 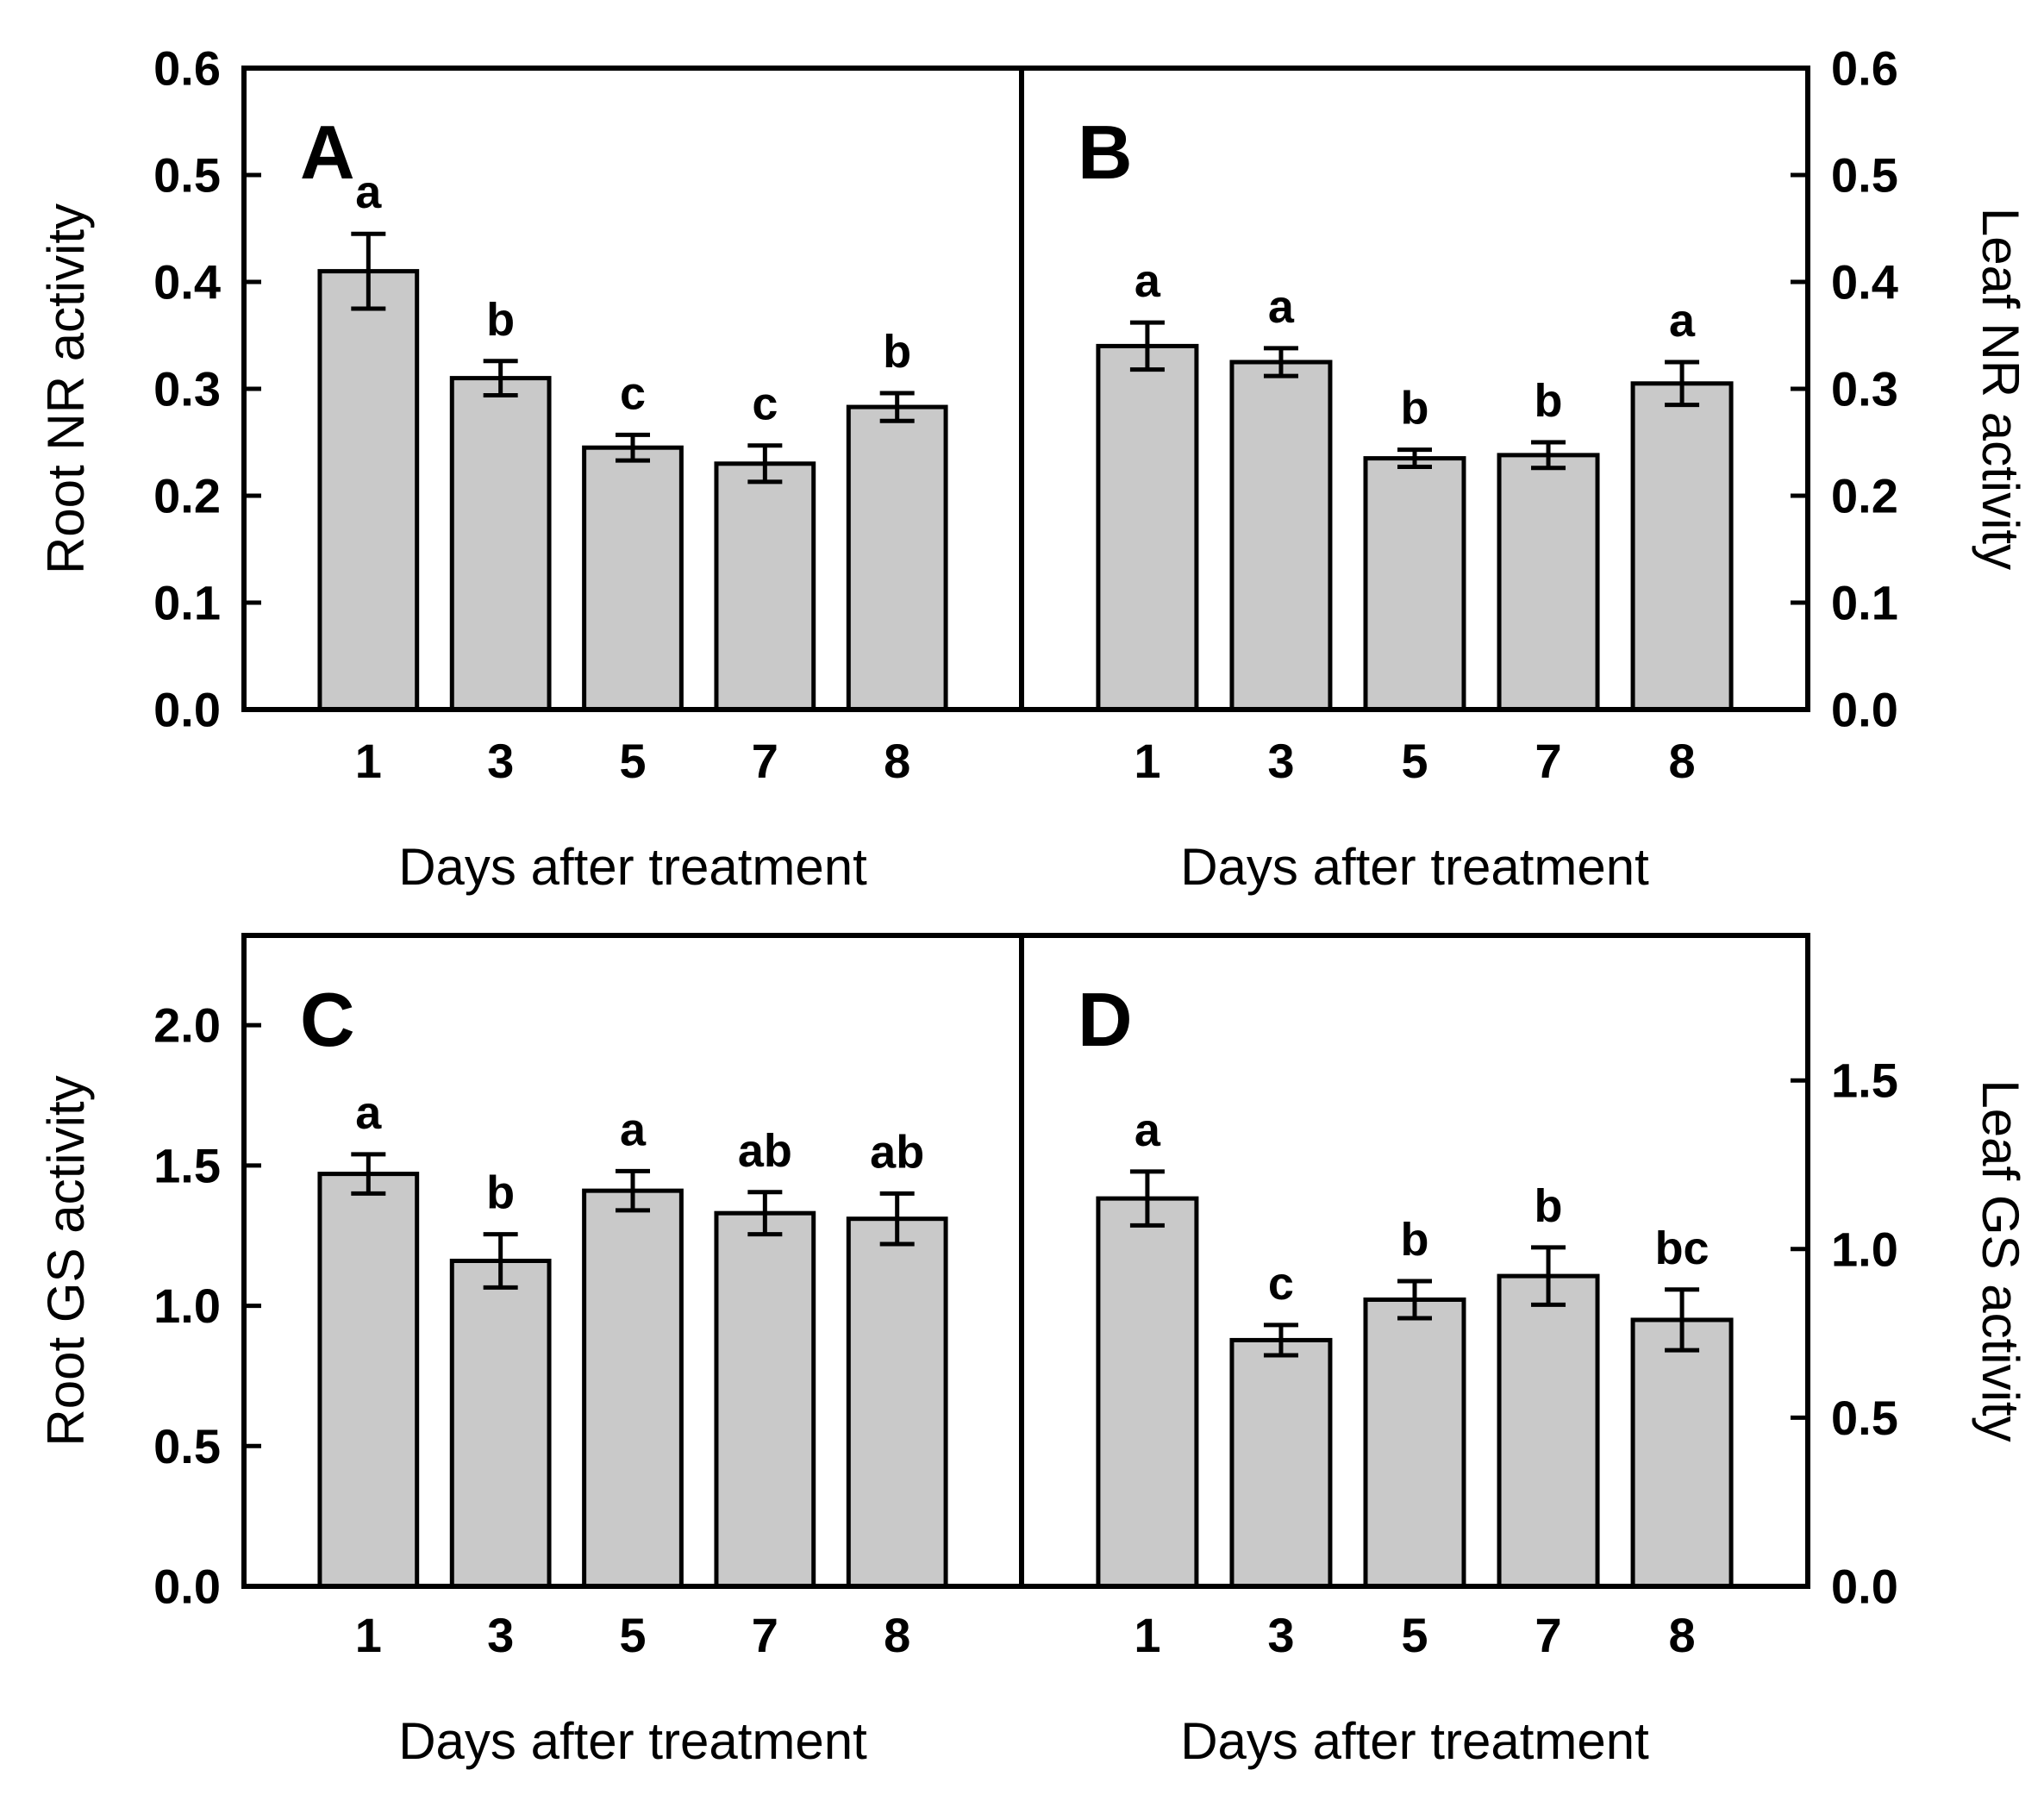 I want to click on significance-letter: bc, so click(x=1682, y=1248).